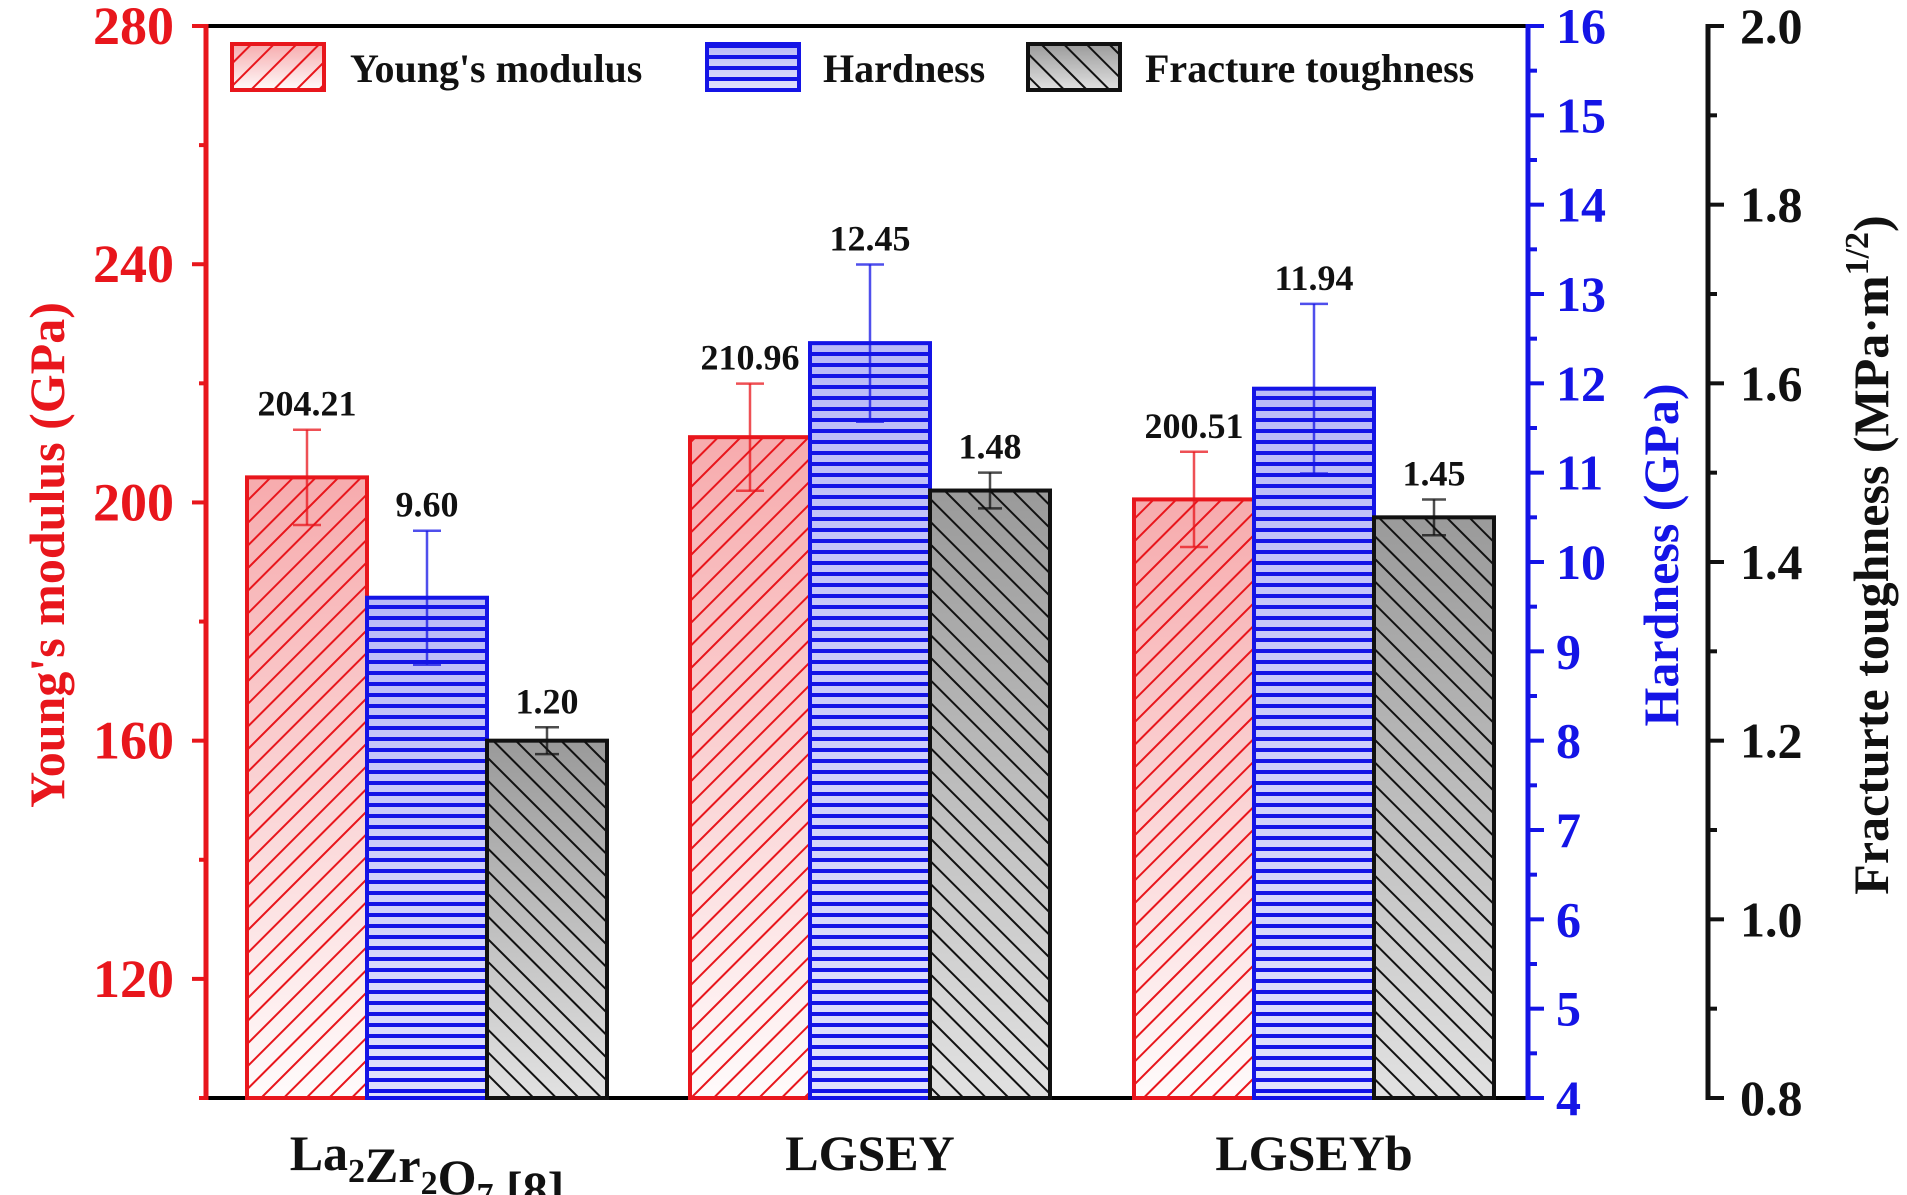 Image resolution: width=1907 pixels, height=1195 pixels. Describe the element at coordinates (870, 1153) in the screenshot. I see `category-label: LGSEY` at that location.